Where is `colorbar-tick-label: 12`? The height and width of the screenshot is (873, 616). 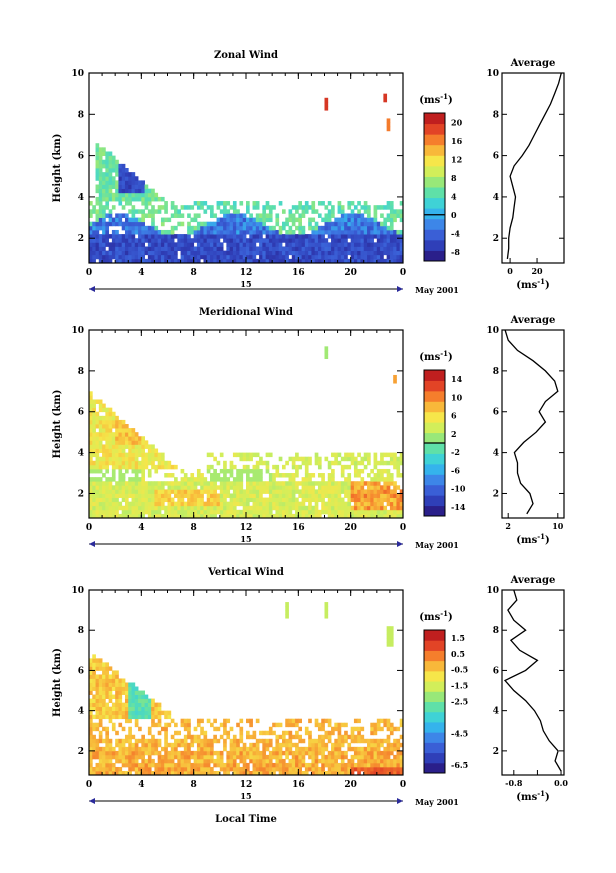 colorbar-tick-label: 12 is located at coordinates (456, 159).